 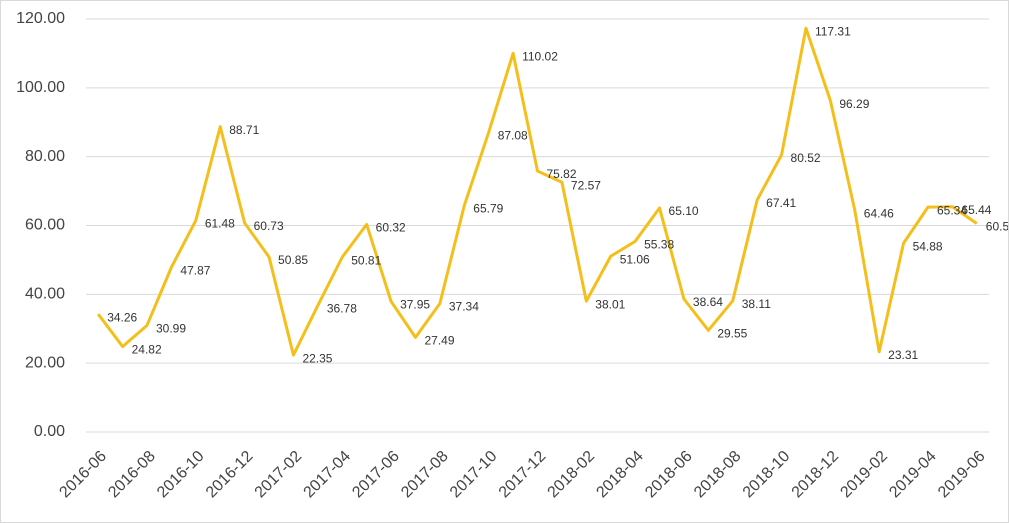 What do you see at coordinates (913, 475) in the screenshot?
I see `x-tick-label: 2019-04` at bounding box center [913, 475].